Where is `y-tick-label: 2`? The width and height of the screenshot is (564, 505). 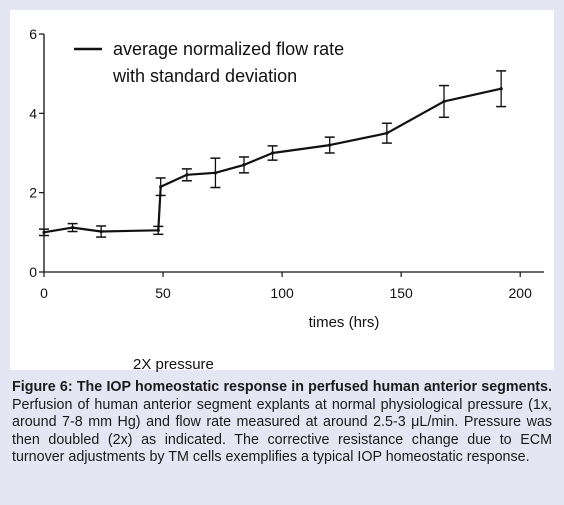 y-tick-label: 2 is located at coordinates (33, 193).